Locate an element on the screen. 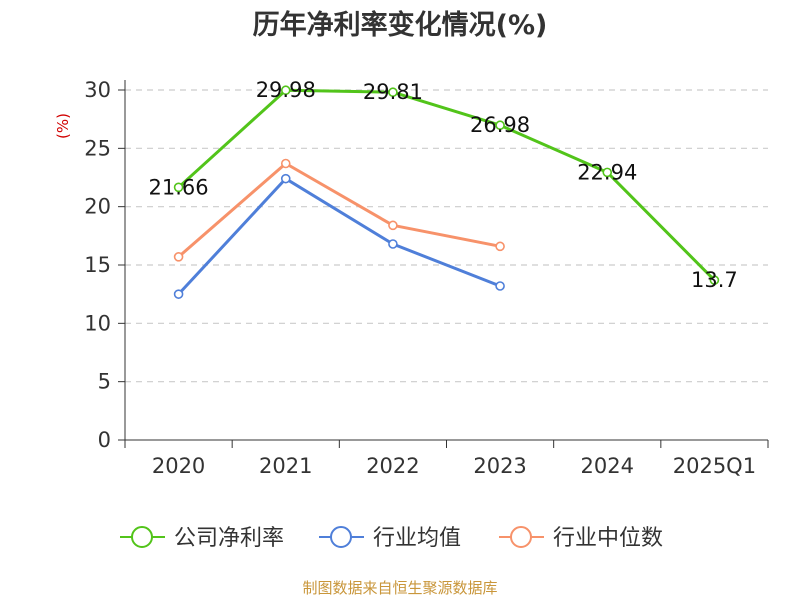 The image size is (800, 600). data-label: 13.7 is located at coordinates (714, 280).